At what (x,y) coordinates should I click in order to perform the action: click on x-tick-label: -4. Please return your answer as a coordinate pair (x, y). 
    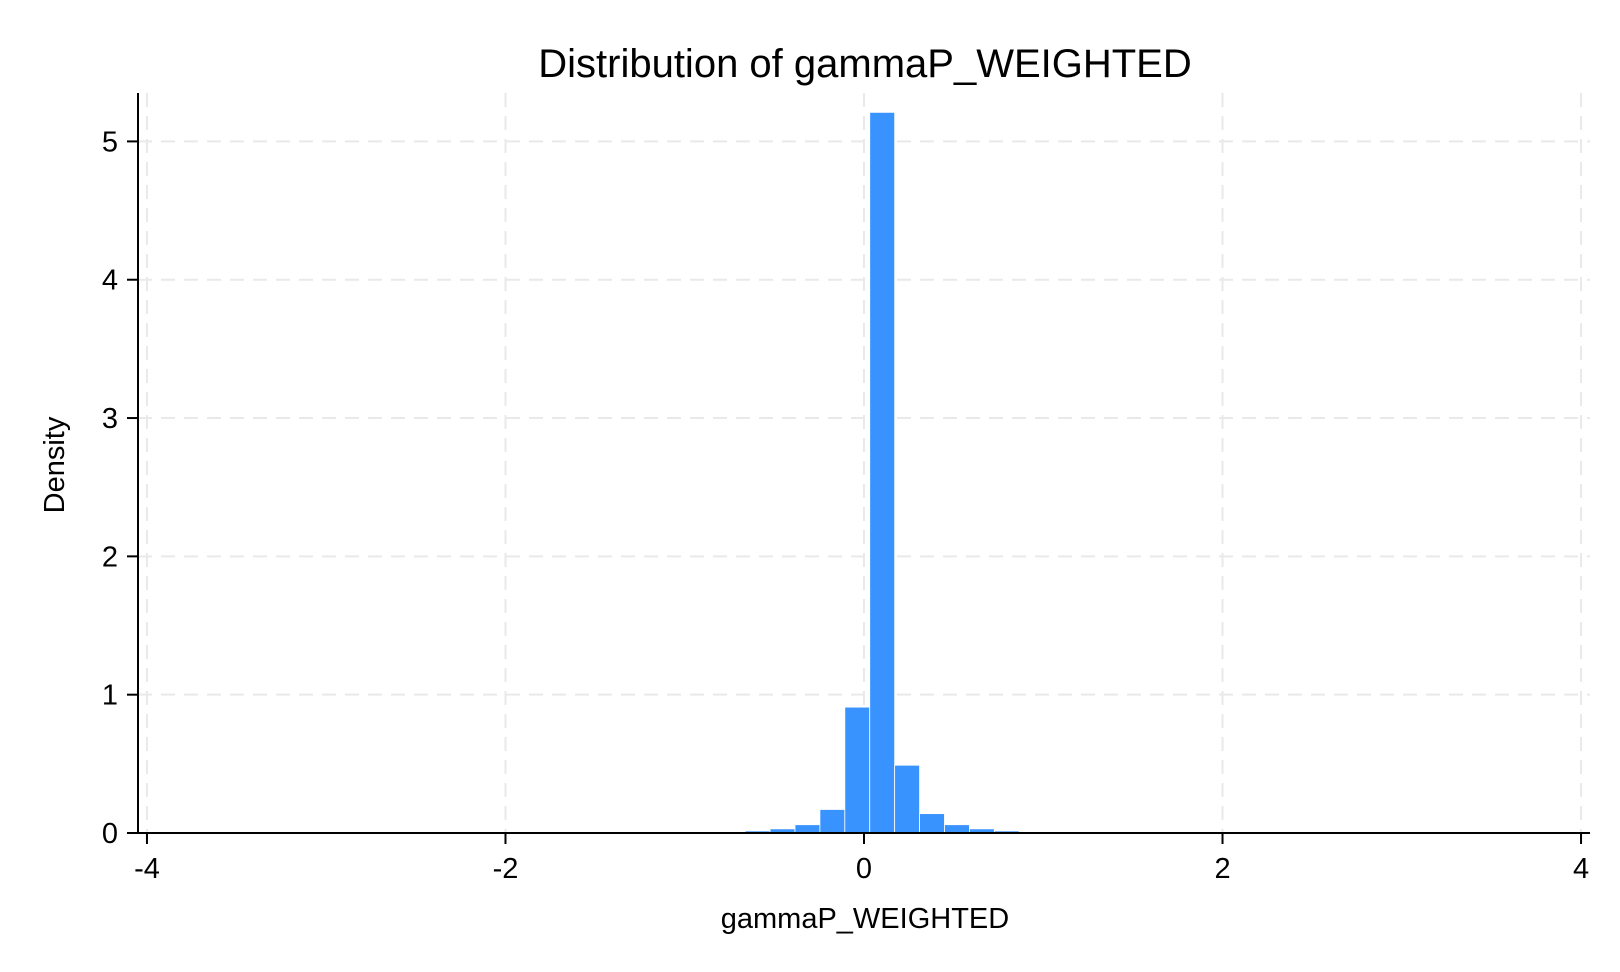
    Looking at the image, I should click on (147, 869).